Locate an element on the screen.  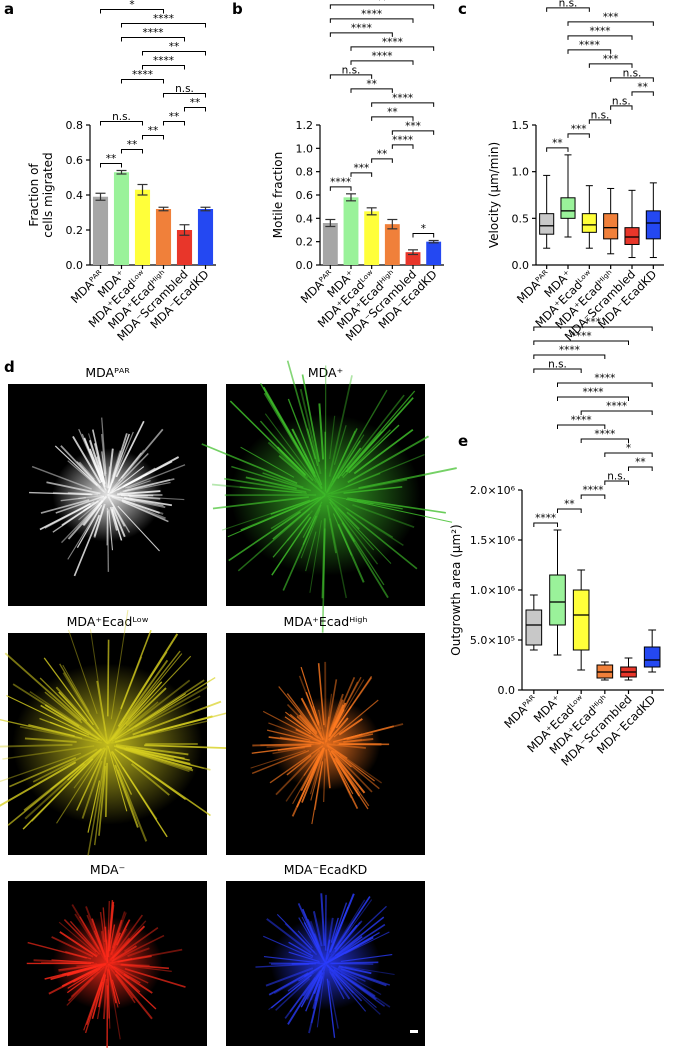
panel-label: a is located at coordinates (9, 9).